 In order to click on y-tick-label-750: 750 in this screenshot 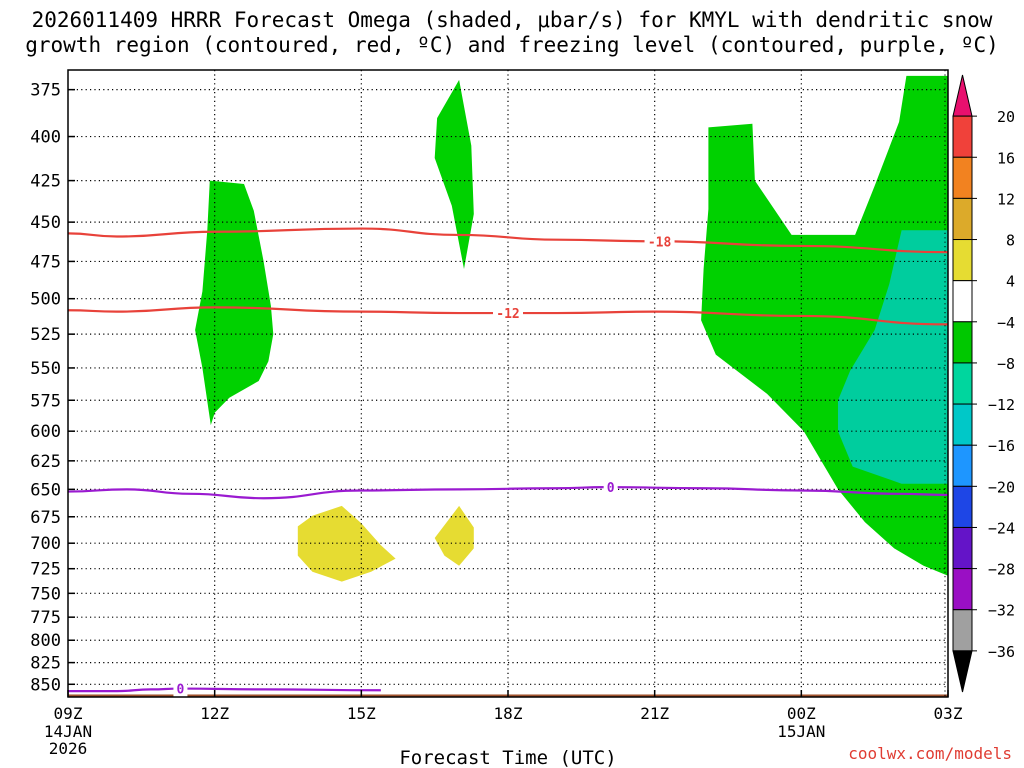, I will do `click(45, 594)`.